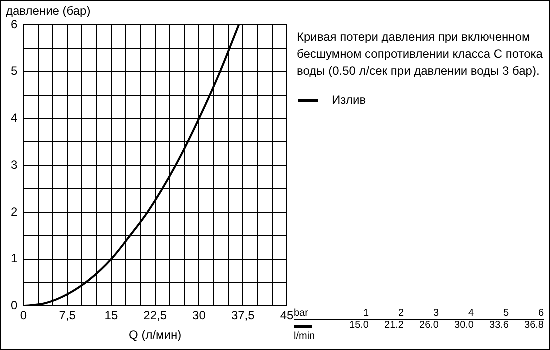  I want to click on text: 30.0, so click(464, 325).